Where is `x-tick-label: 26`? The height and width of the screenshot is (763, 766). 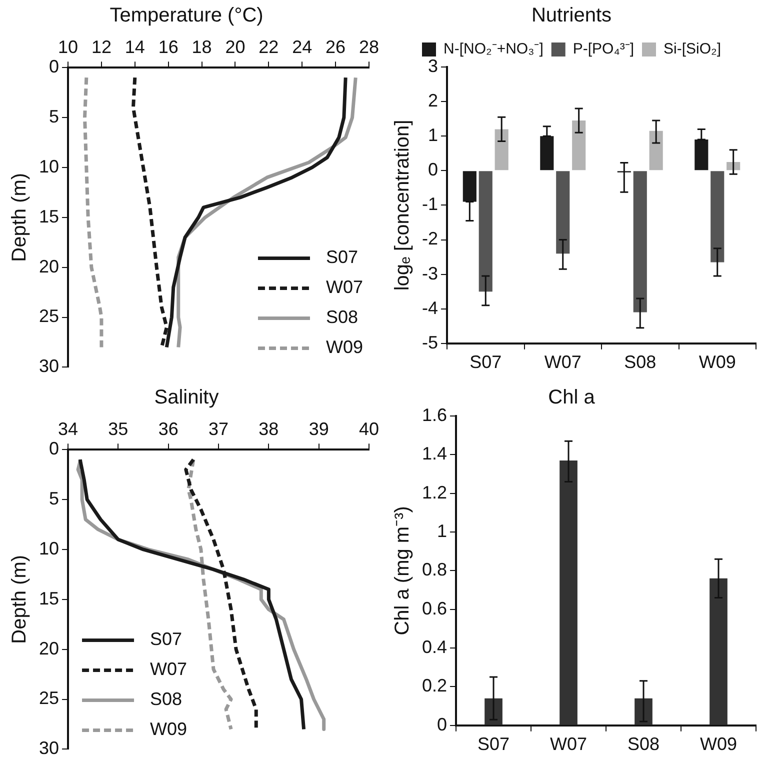
x-tick-label: 26 is located at coordinates (336, 46).